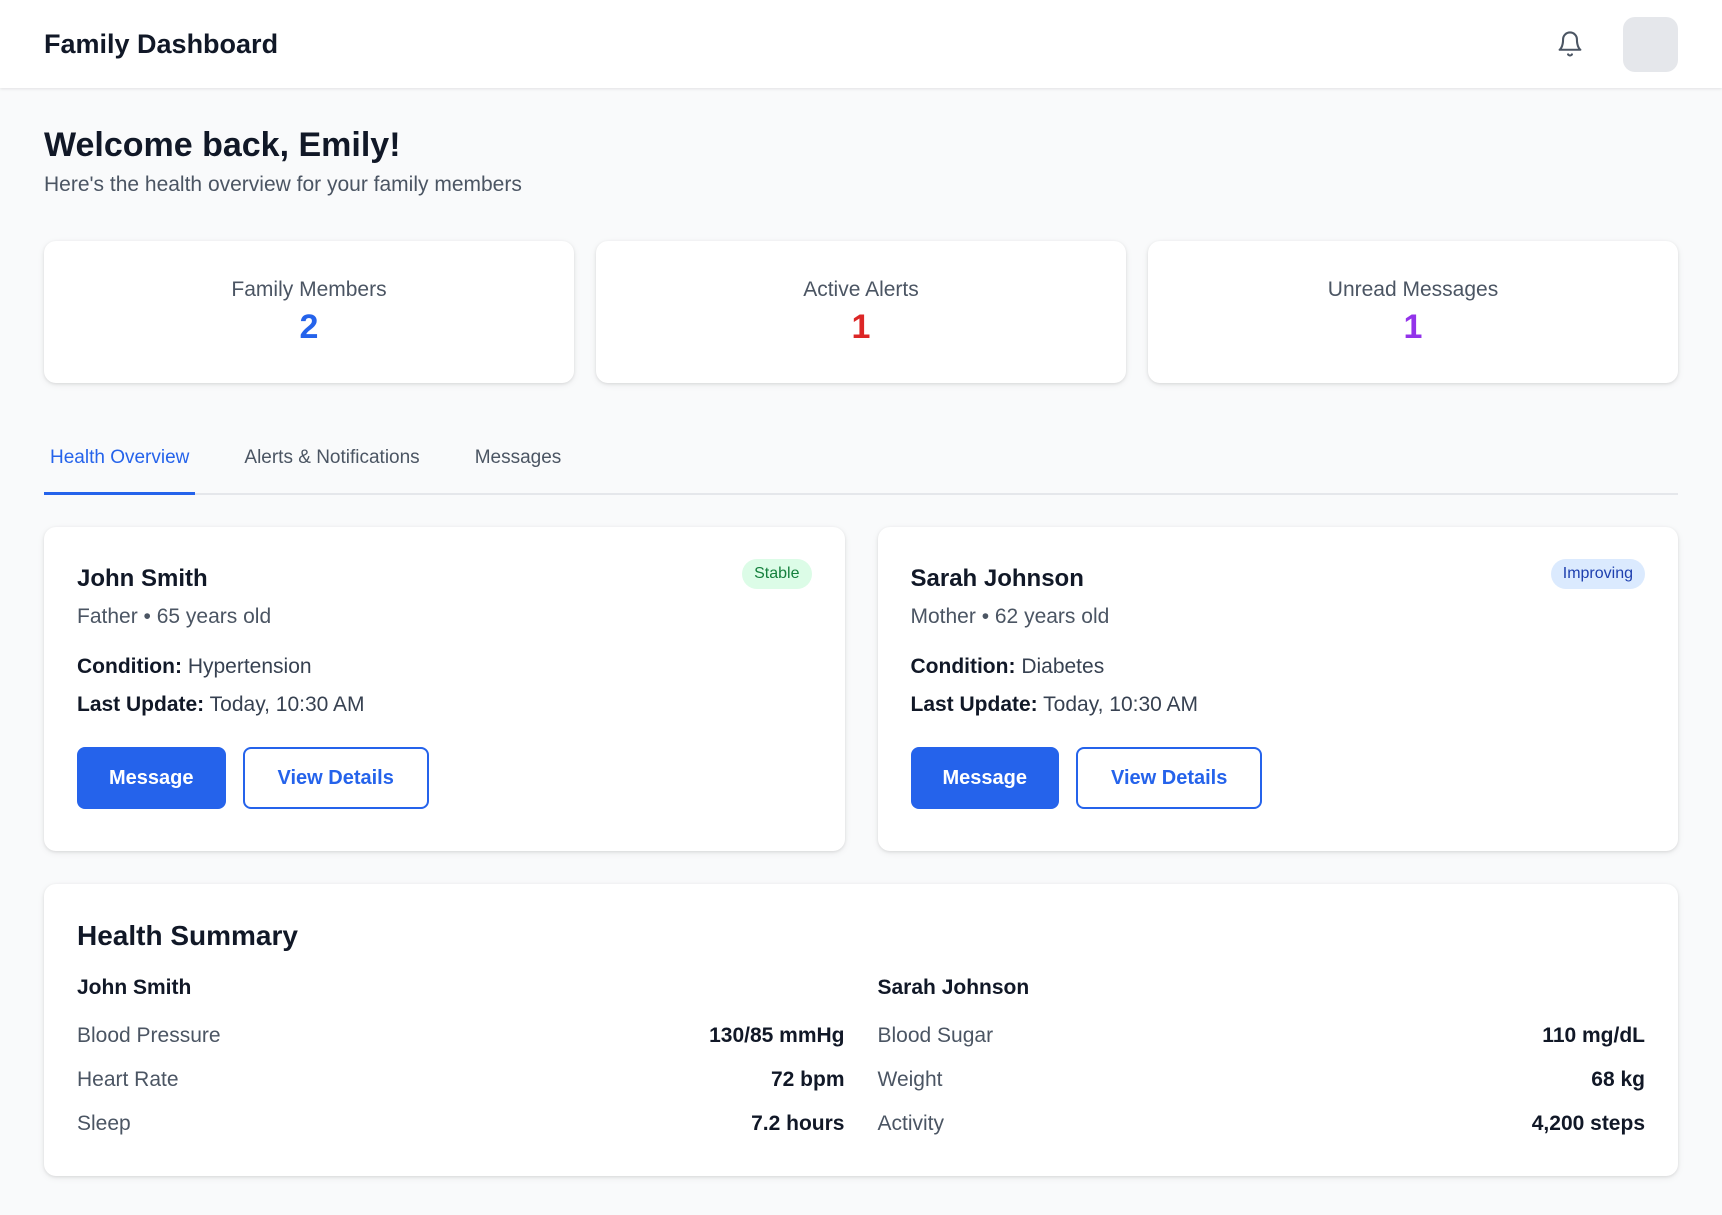 The height and width of the screenshot is (1215, 1722). I want to click on member-meta: Mother • 62 years old, so click(1010, 616).